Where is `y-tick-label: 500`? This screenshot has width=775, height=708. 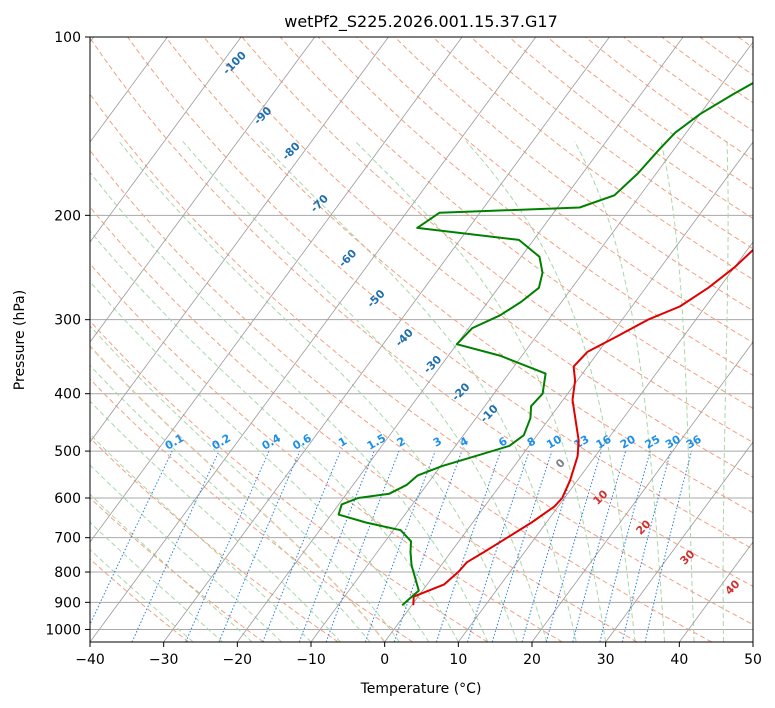
y-tick-label: 500 is located at coordinates (67, 452).